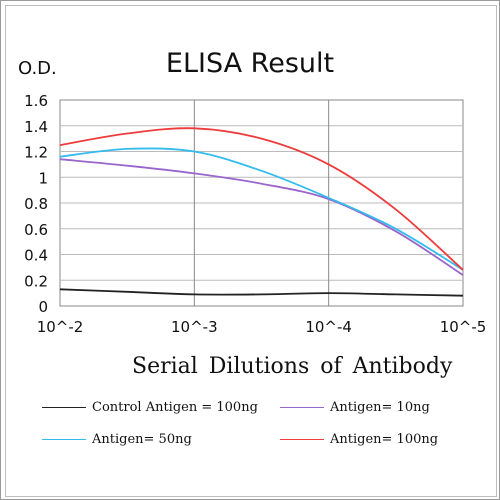 This screenshot has width=500, height=500. I want to click on y-tick-label: 1, so click(43, 178).